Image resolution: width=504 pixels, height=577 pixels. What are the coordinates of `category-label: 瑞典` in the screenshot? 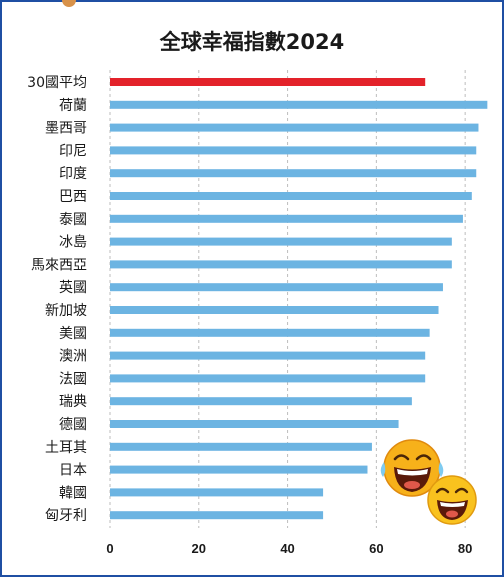 It's located at (73, 402).